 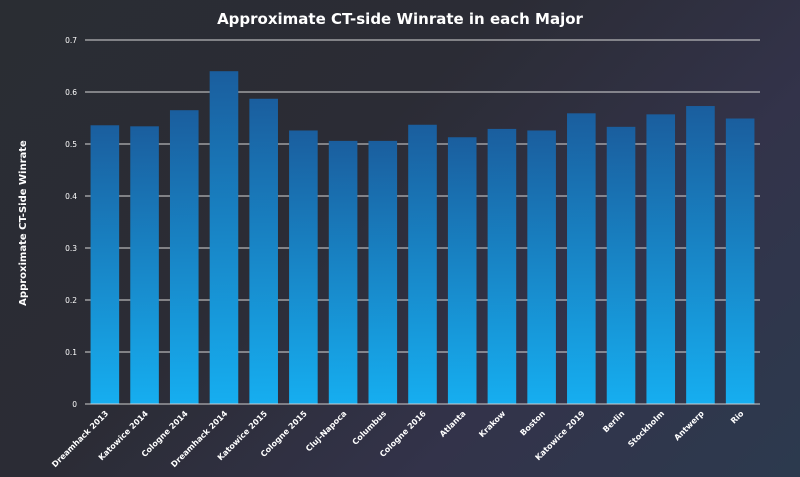 I want to click on x-tick-label: Krakow, so click(x=492, y=424).